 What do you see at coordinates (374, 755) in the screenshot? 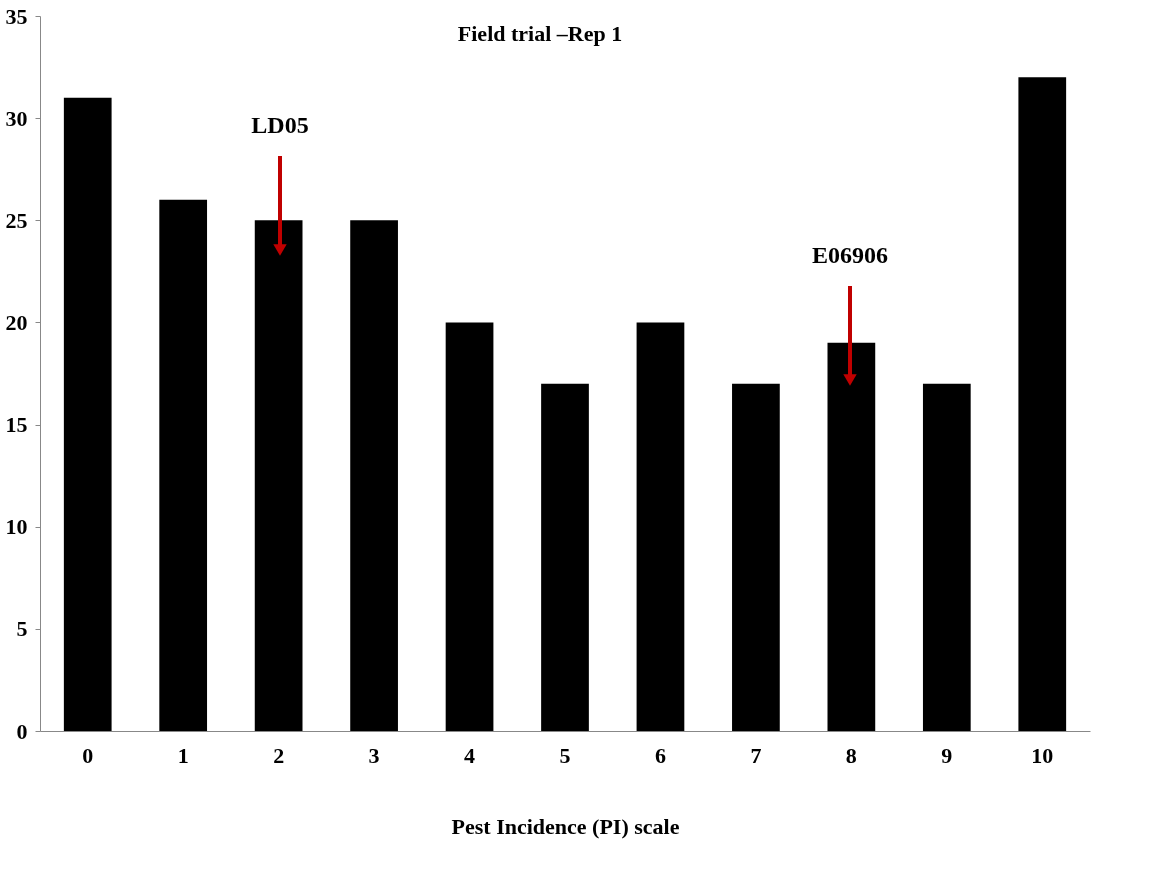
I see `x-tick-label: 3` at bounding box center [374, 755].